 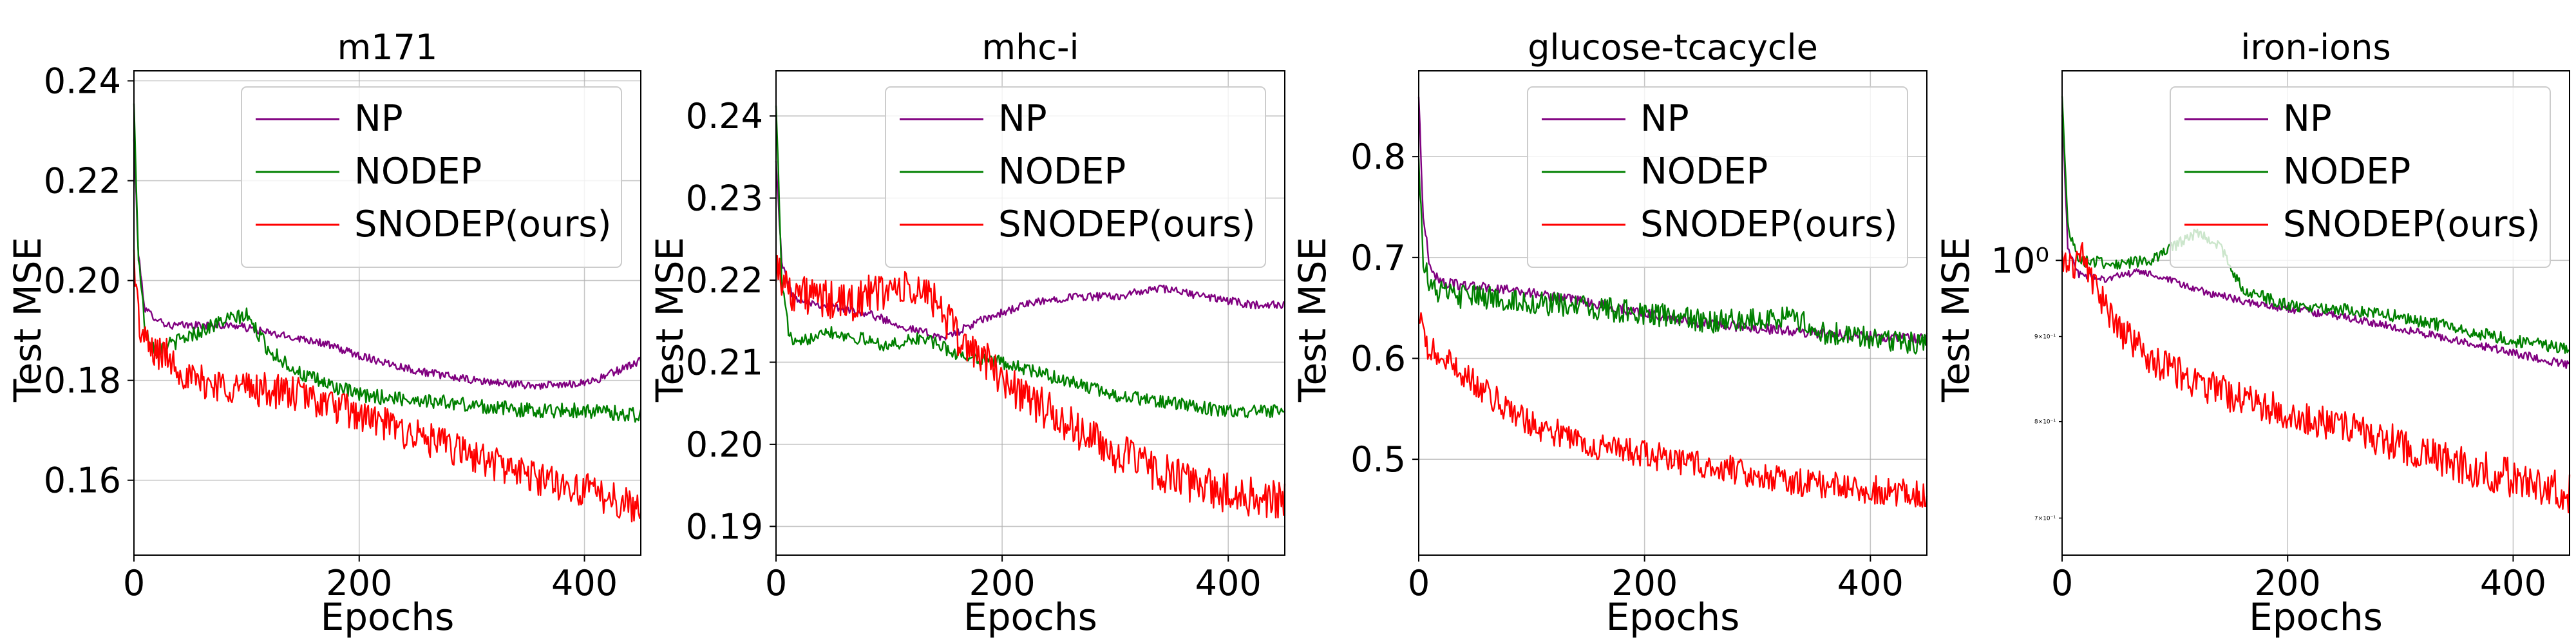 What do you see at coordinates (2045, 337) in the screenshot?
I see `y-minor-tick-label: 9×10⁻¹` at bounding box center [2045, 337].